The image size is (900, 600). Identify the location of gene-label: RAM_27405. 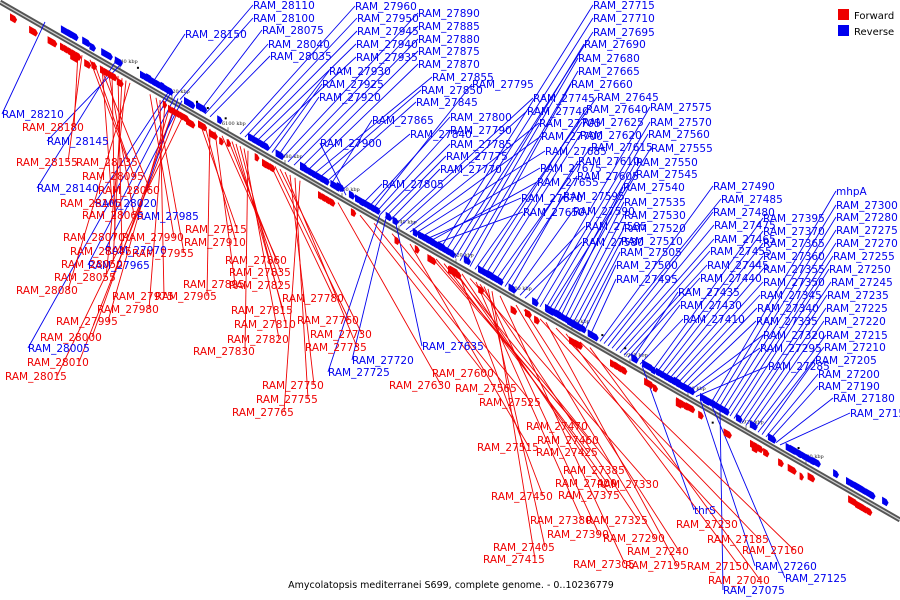
(524, 548).